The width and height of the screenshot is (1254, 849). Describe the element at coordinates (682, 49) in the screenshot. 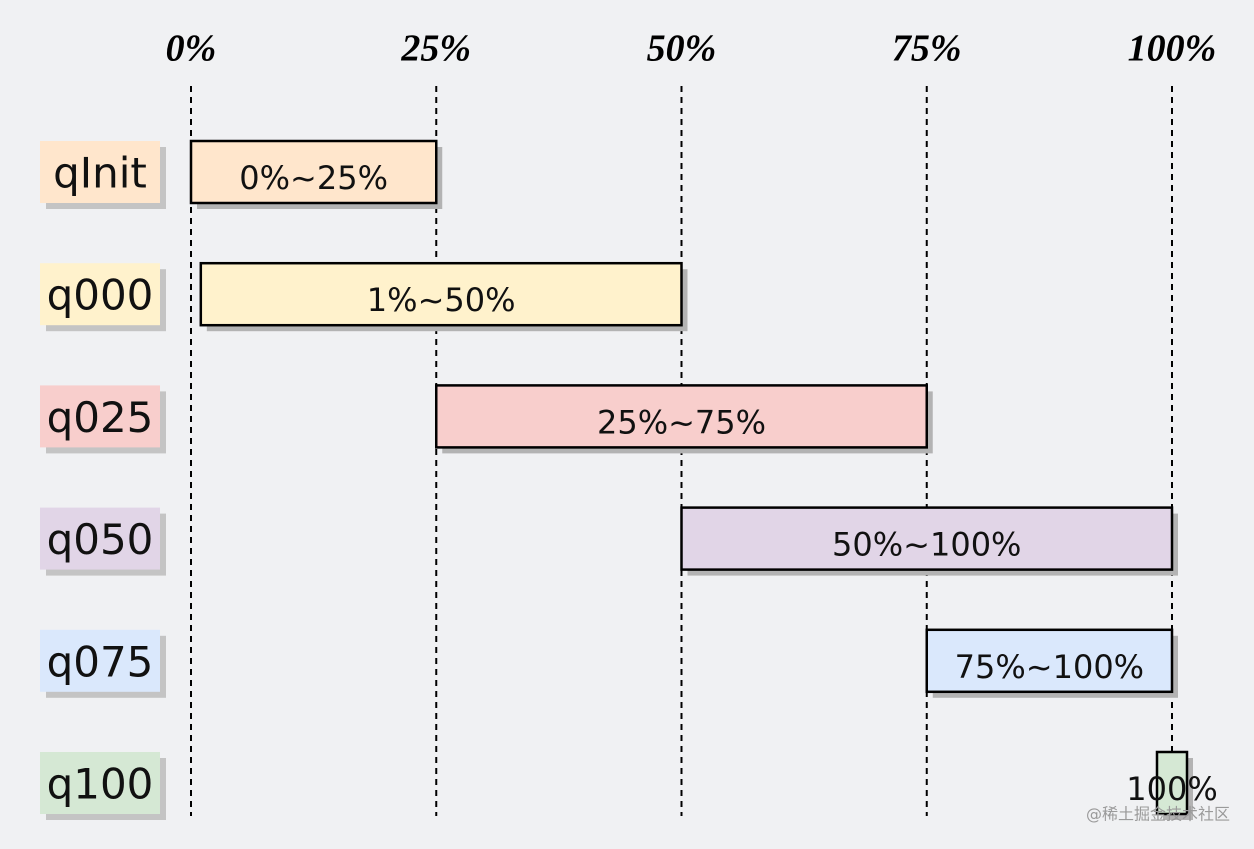

I see `x-tick-label: 50%` at that location.